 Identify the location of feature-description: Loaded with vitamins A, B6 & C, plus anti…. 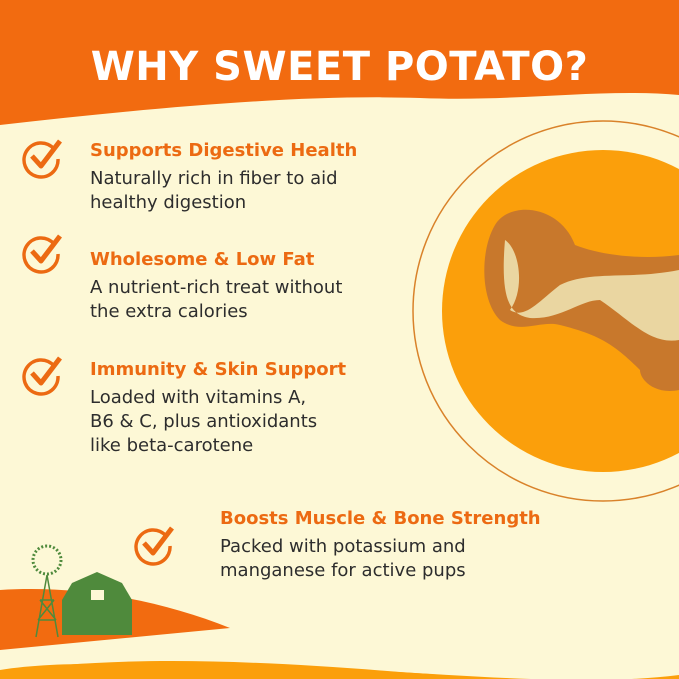
(218, 422).